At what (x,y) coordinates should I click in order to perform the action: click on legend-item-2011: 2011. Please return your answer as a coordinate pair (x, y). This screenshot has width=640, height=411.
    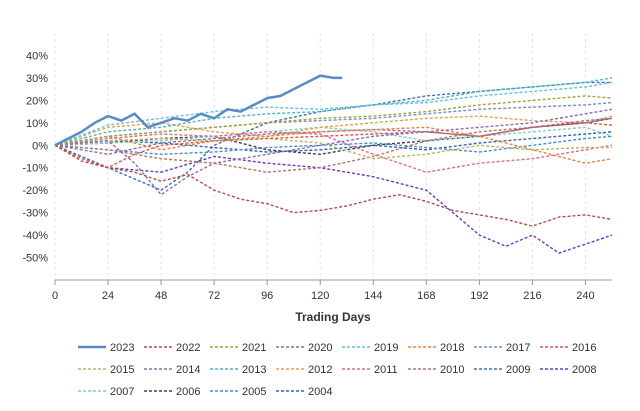
    Looking at the image, I should click on (386, 370).